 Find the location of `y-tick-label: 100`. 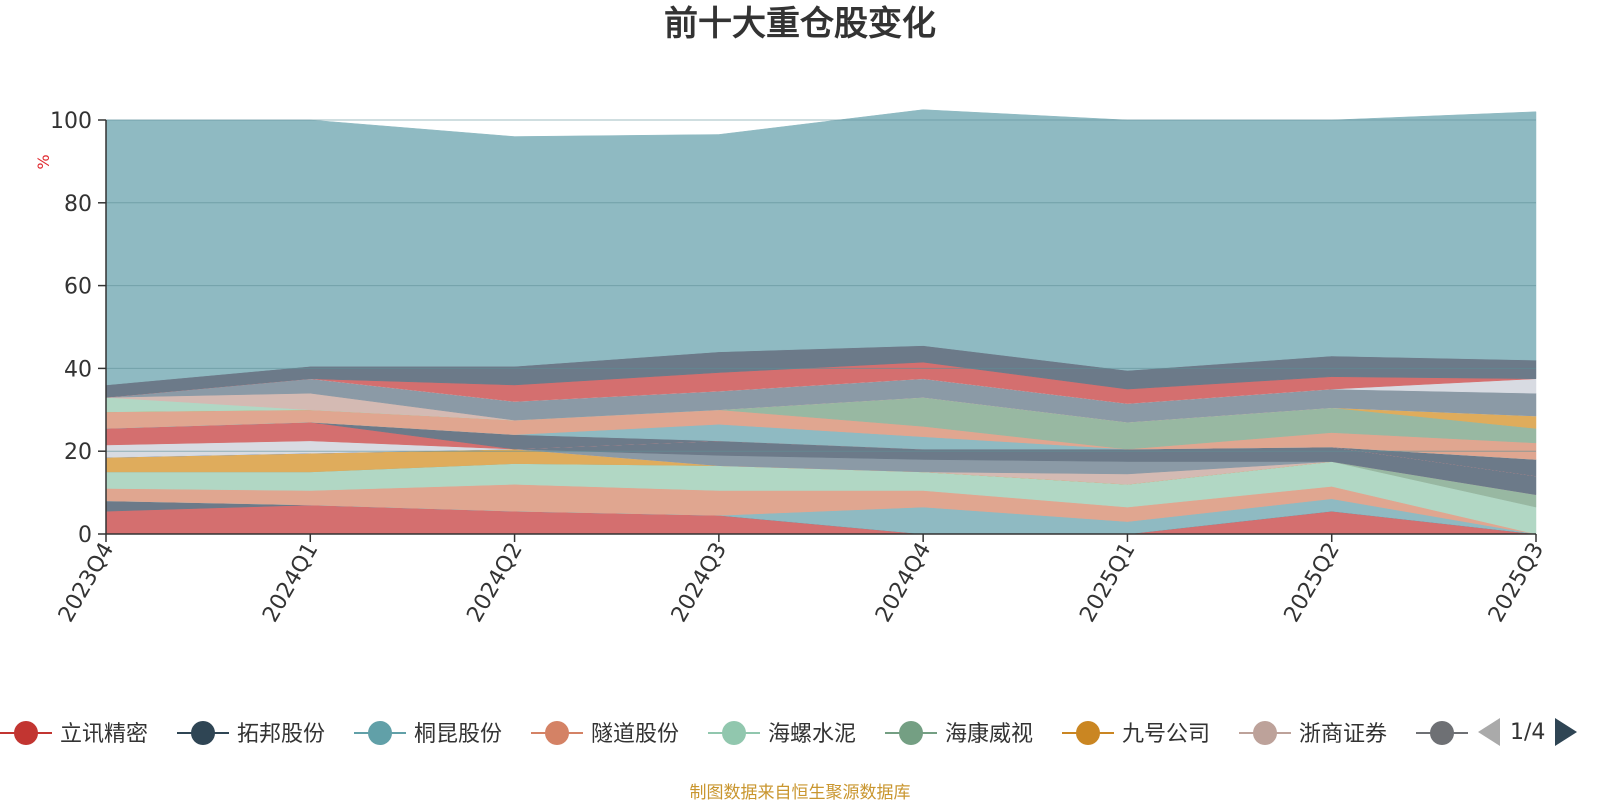

y-tick-label: 100 is located at coordinates (71, 121).